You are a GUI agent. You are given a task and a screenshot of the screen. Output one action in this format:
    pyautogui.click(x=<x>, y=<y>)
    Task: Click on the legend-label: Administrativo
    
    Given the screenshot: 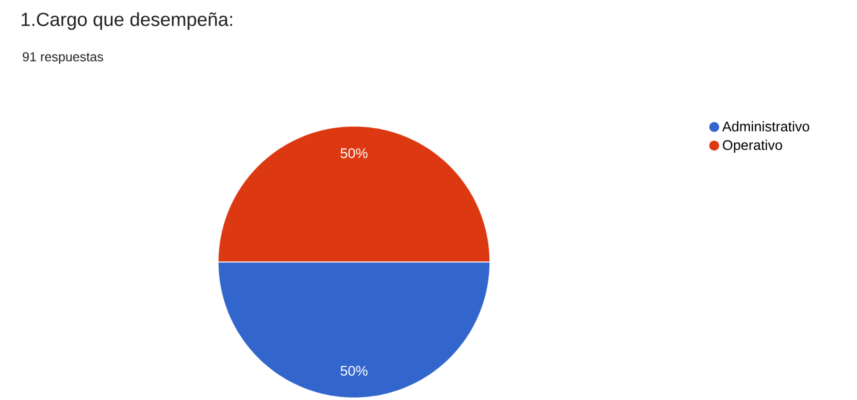 What is the action you would take?
    pyautogui.click(x=766, y=126)
    